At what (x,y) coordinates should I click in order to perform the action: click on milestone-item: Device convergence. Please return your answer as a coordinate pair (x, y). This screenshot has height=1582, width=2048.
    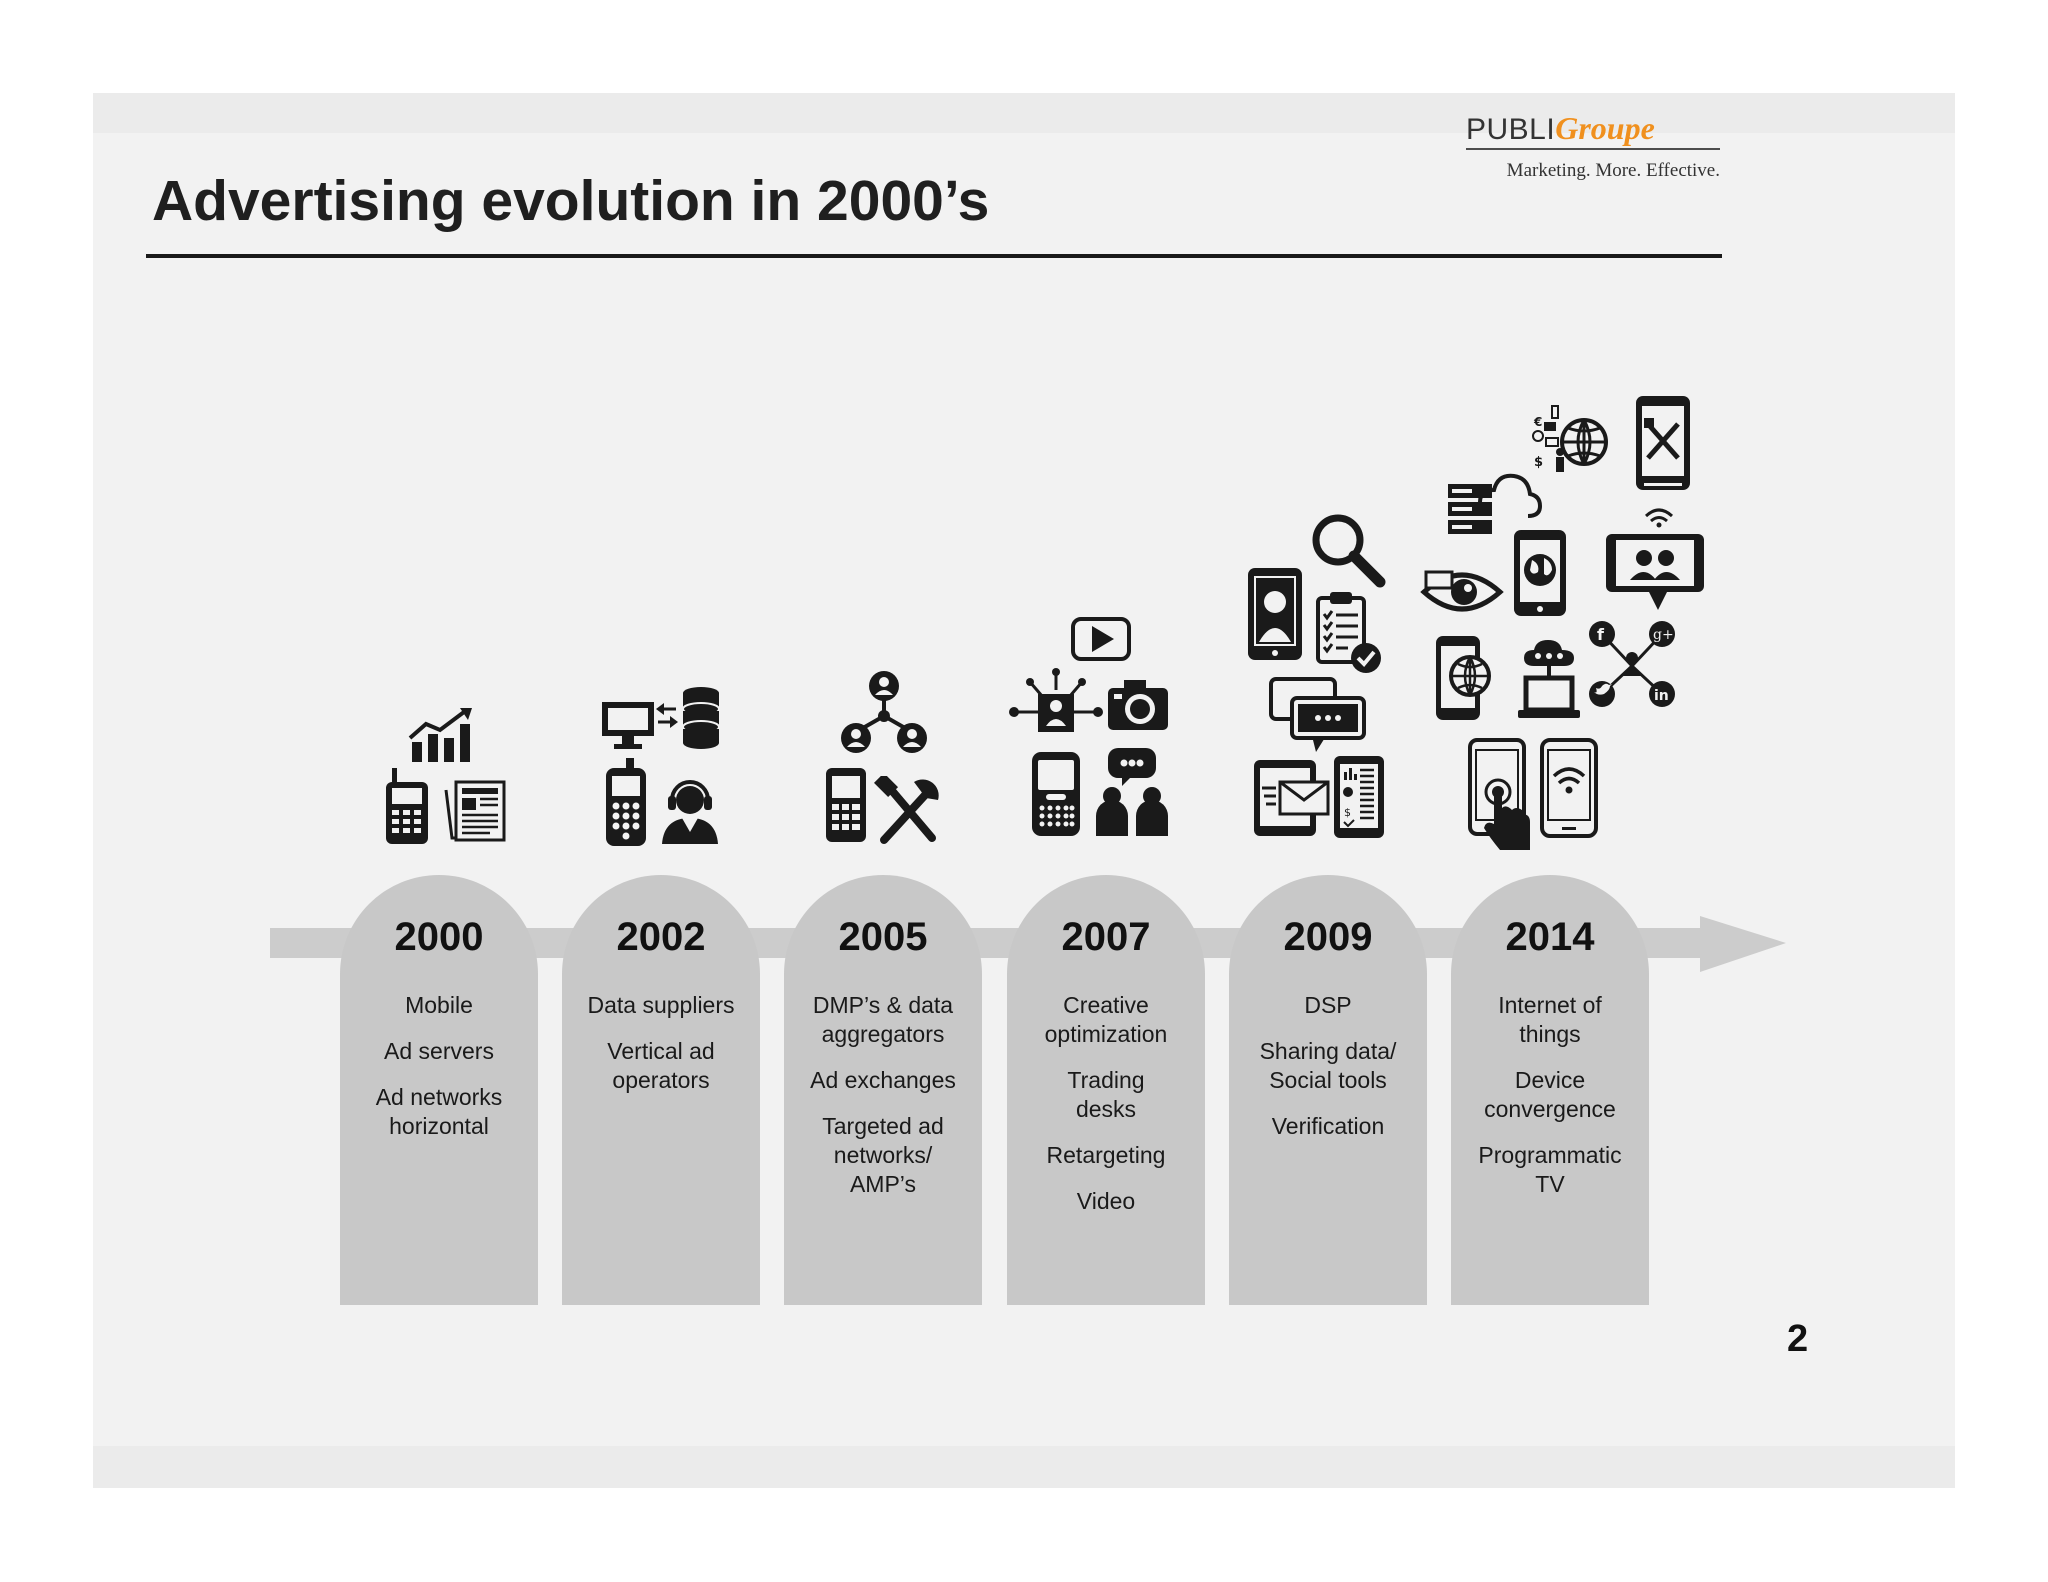
    Looking at the image, I should click on (1550, 1094).